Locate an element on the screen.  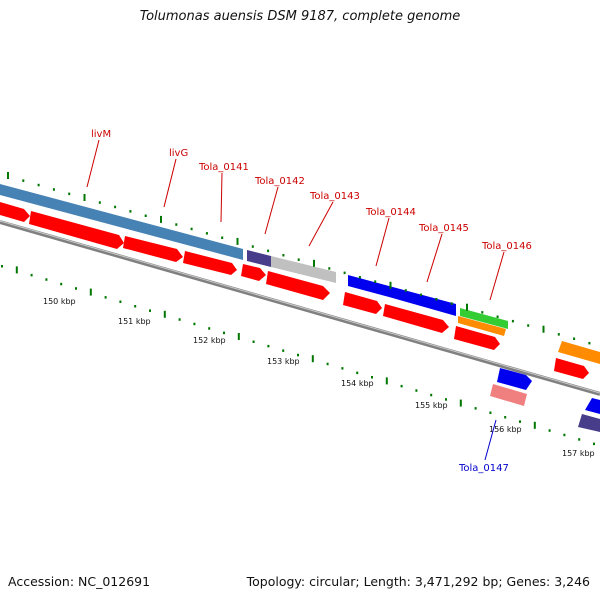
gene-tola-0145-bar is located at coordinates (422, 301).